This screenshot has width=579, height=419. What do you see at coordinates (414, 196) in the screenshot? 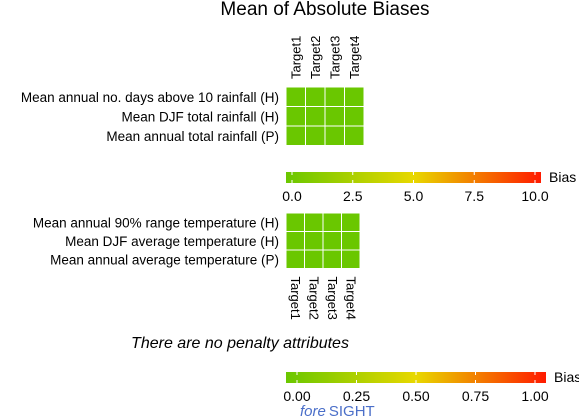
I see `legend-tick-label: 5.0` at bounding box center [414, 196].